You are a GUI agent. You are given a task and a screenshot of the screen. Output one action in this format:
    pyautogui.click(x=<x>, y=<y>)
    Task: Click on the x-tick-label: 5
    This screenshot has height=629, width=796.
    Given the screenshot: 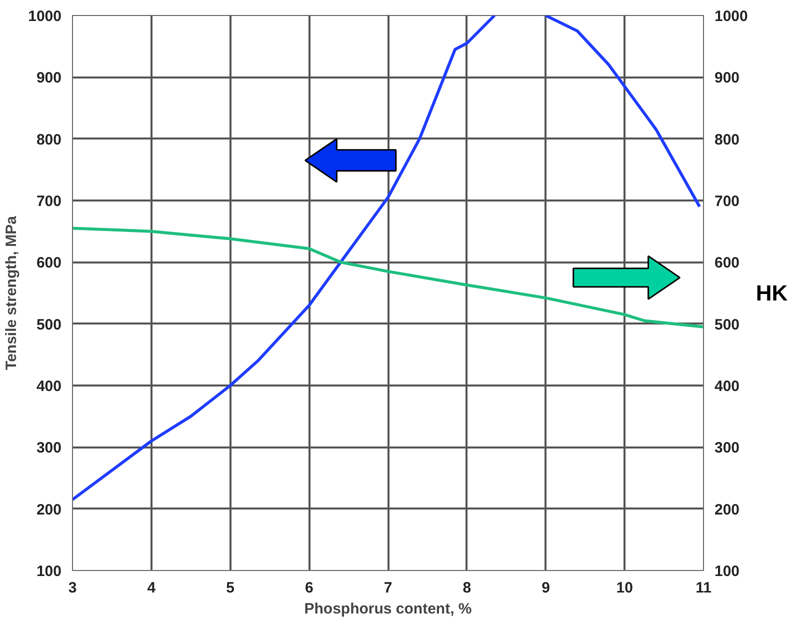 What is the action you would take?
    pyautogui.click(x=230, y=588)
    